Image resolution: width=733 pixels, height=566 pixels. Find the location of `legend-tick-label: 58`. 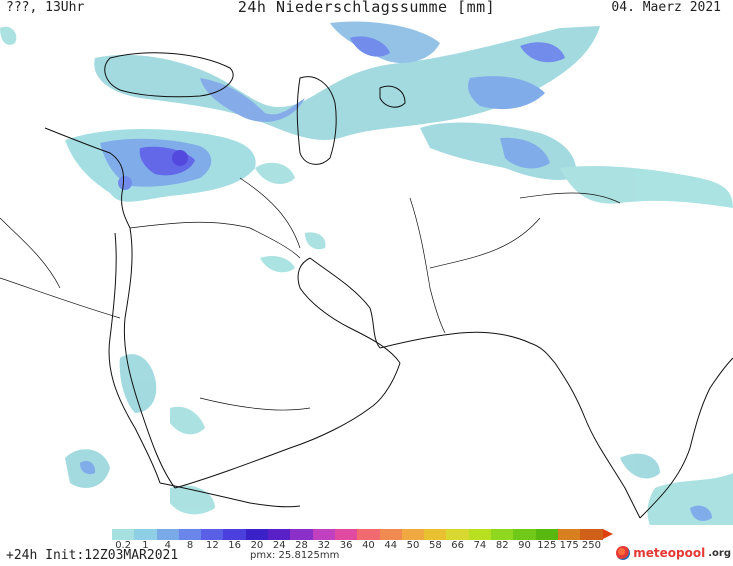

legend-tick-label: 58 is located at coordinates (435, 545).